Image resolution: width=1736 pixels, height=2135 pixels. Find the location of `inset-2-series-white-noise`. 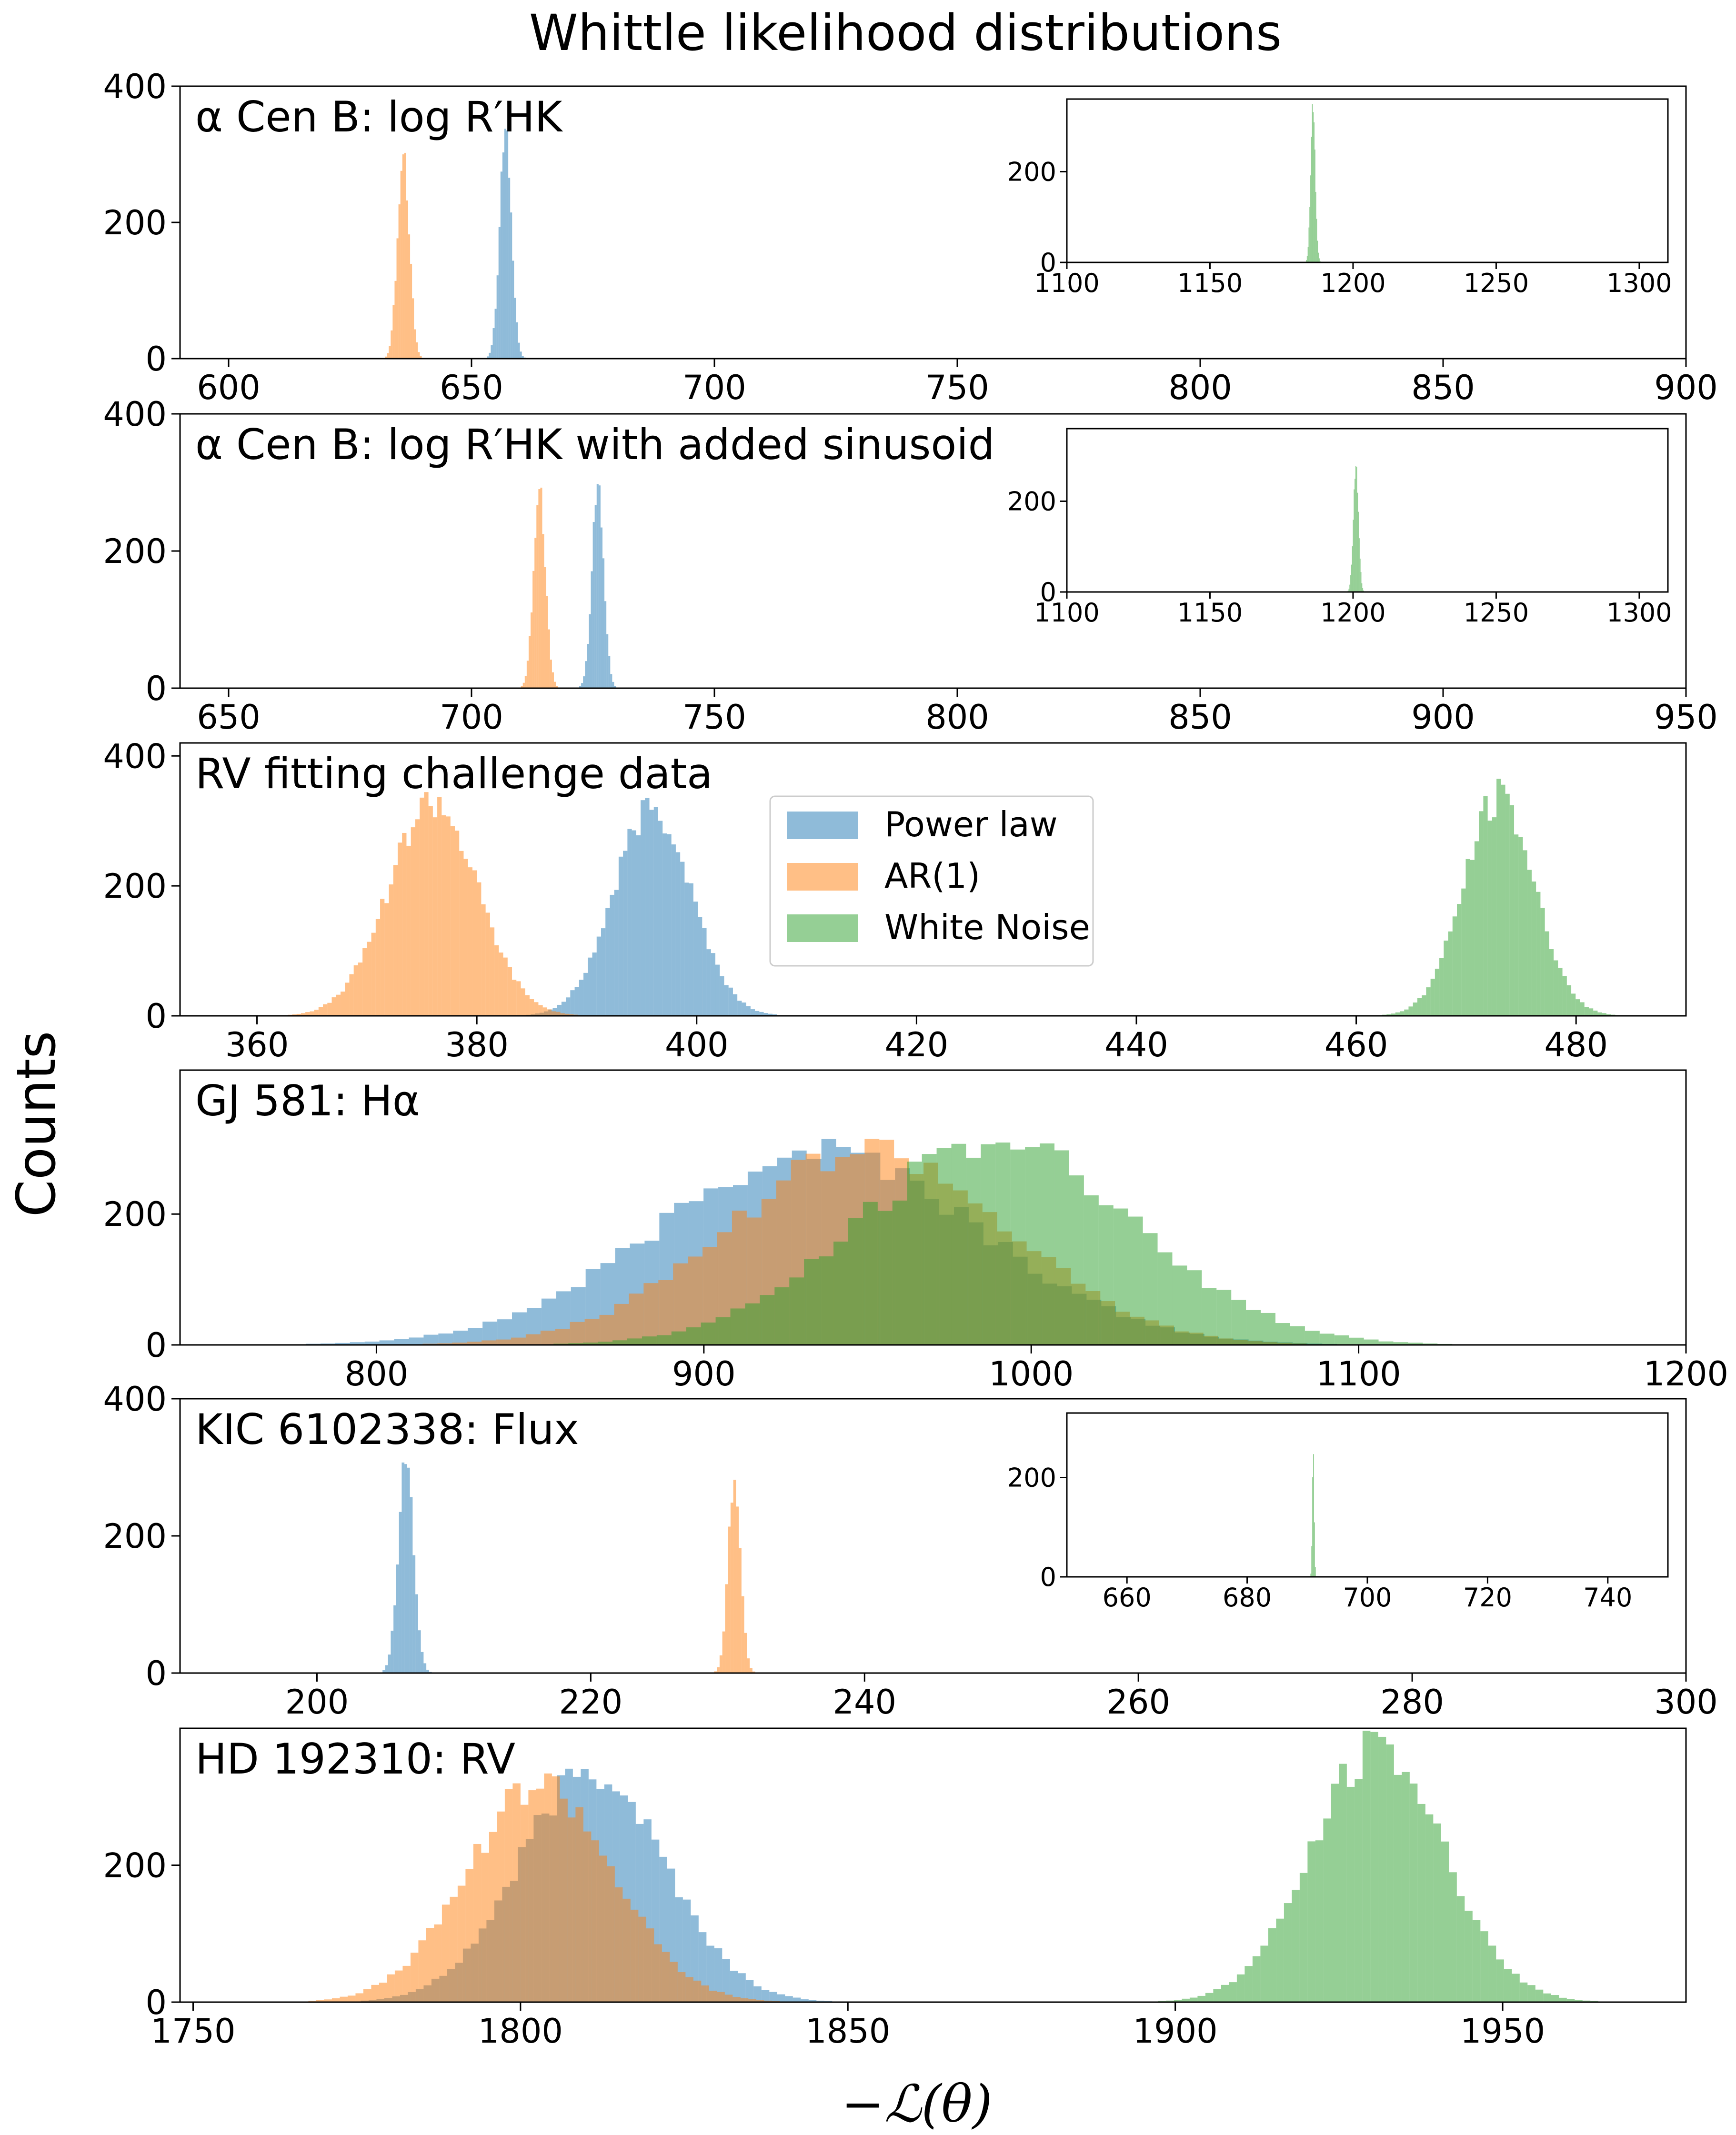

inset-2-series-white-noise is located at coordinates (1355, 529).